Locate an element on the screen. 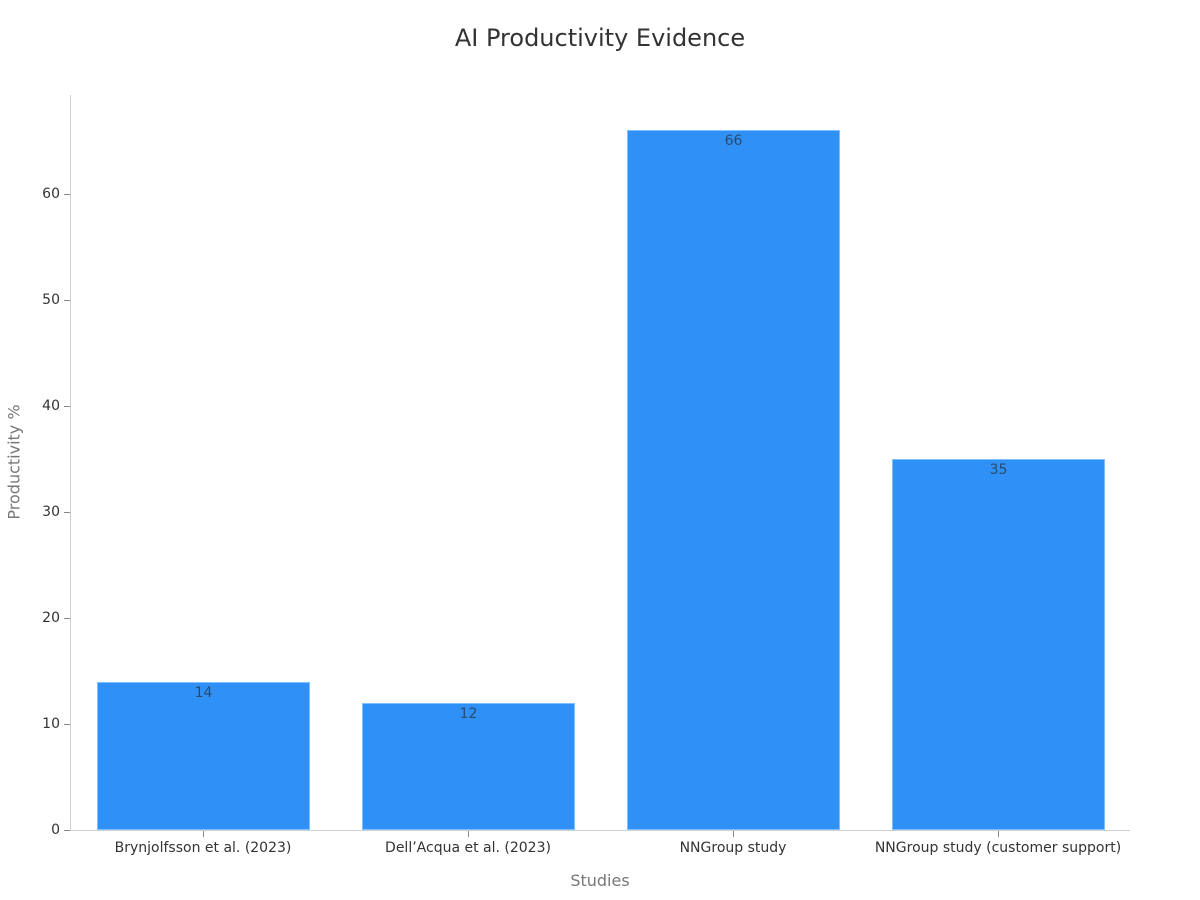 This screenshot has width=1200, height=900. y-tick-label: 50 is located at coordinates (51, 300).